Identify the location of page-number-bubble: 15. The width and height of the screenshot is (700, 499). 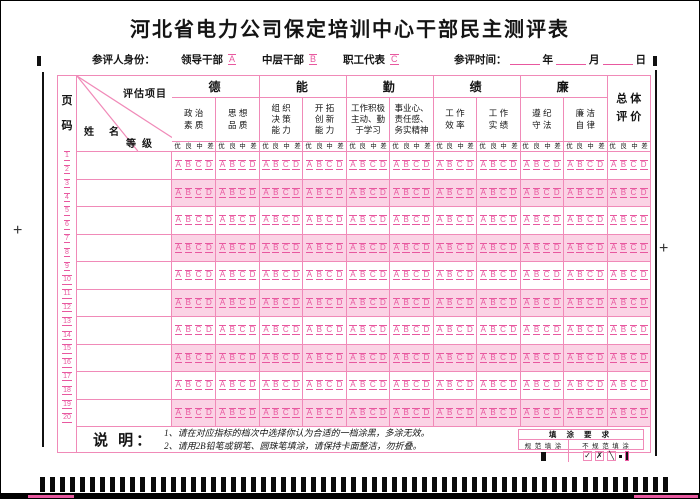
(67, 349).